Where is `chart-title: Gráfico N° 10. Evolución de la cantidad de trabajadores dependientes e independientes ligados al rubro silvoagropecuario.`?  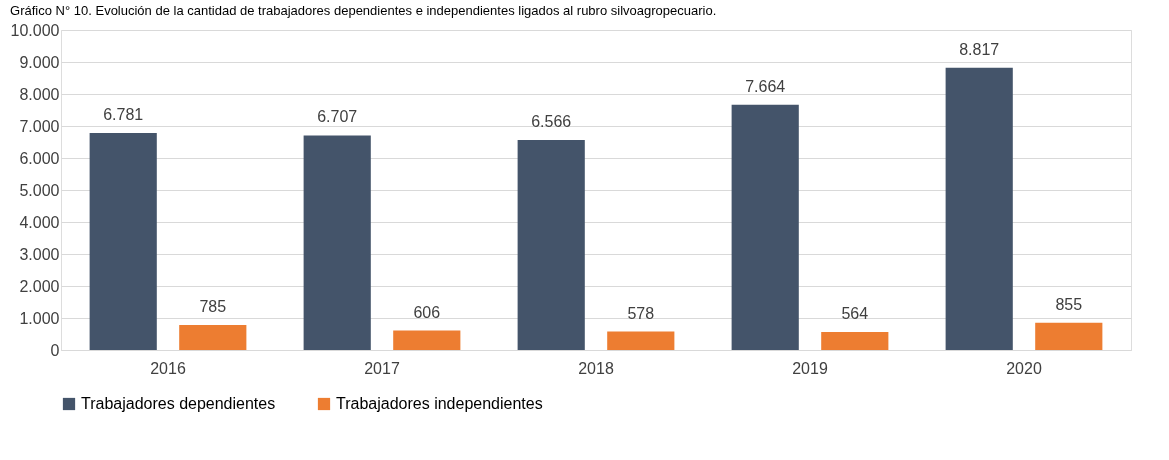
chart-title: Gráfico N° 10. Evolución de la cantidad de trabajadores dependientes e independientes ligados al rubro silvoagropecuario. is located at coordinates (363, 10).